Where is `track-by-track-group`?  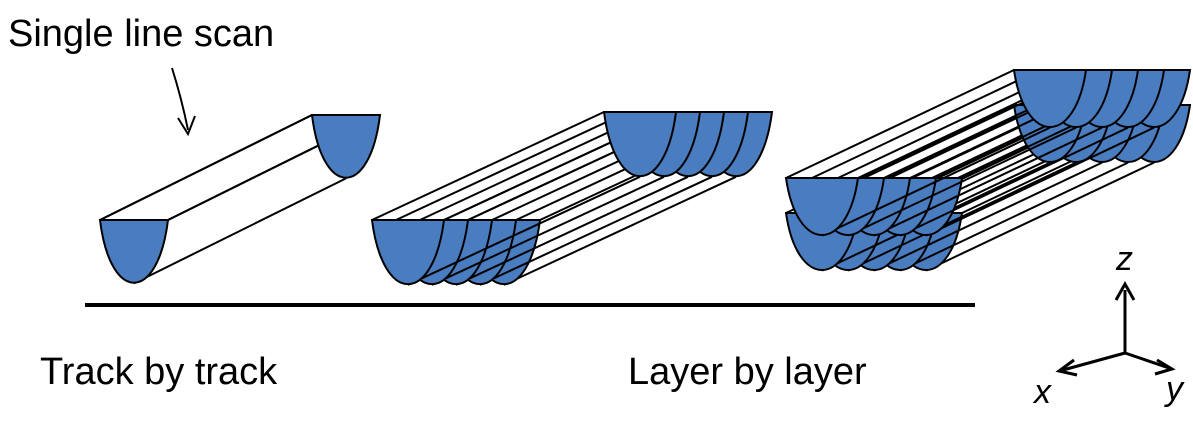 track-by-track-group is located at coordinates (572, 198).